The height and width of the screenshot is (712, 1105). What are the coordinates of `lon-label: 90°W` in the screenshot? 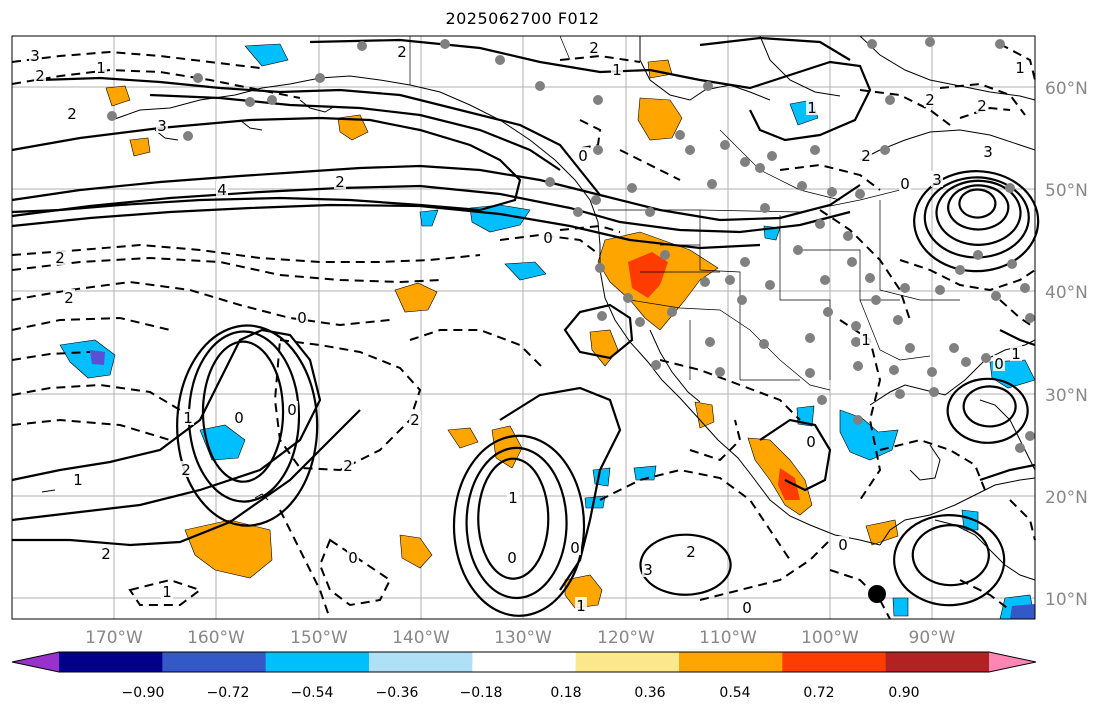 It's located at (932, 638).